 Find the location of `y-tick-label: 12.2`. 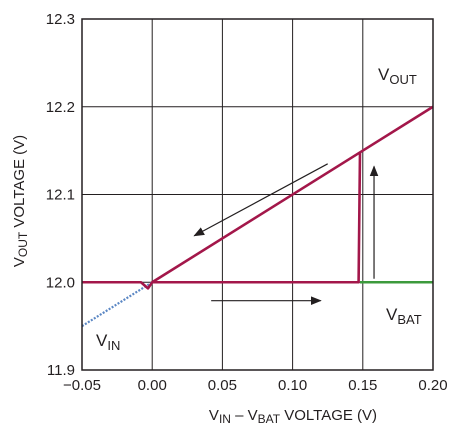

y-tick-label: 12.2 is located at coordinates (60, 107).